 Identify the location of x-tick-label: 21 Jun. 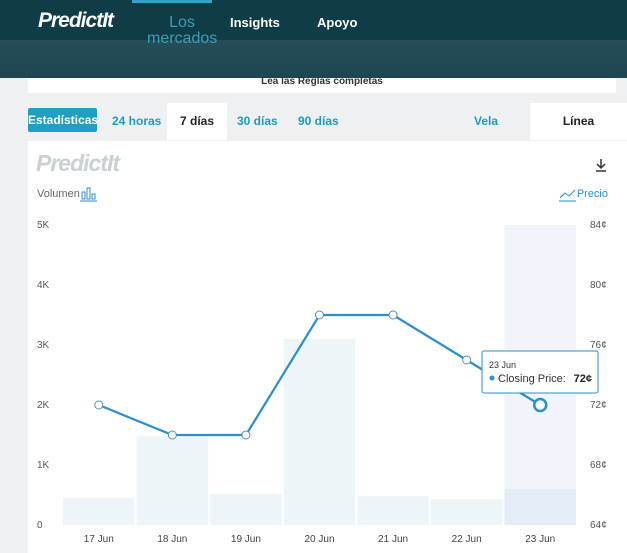
(393, 539).